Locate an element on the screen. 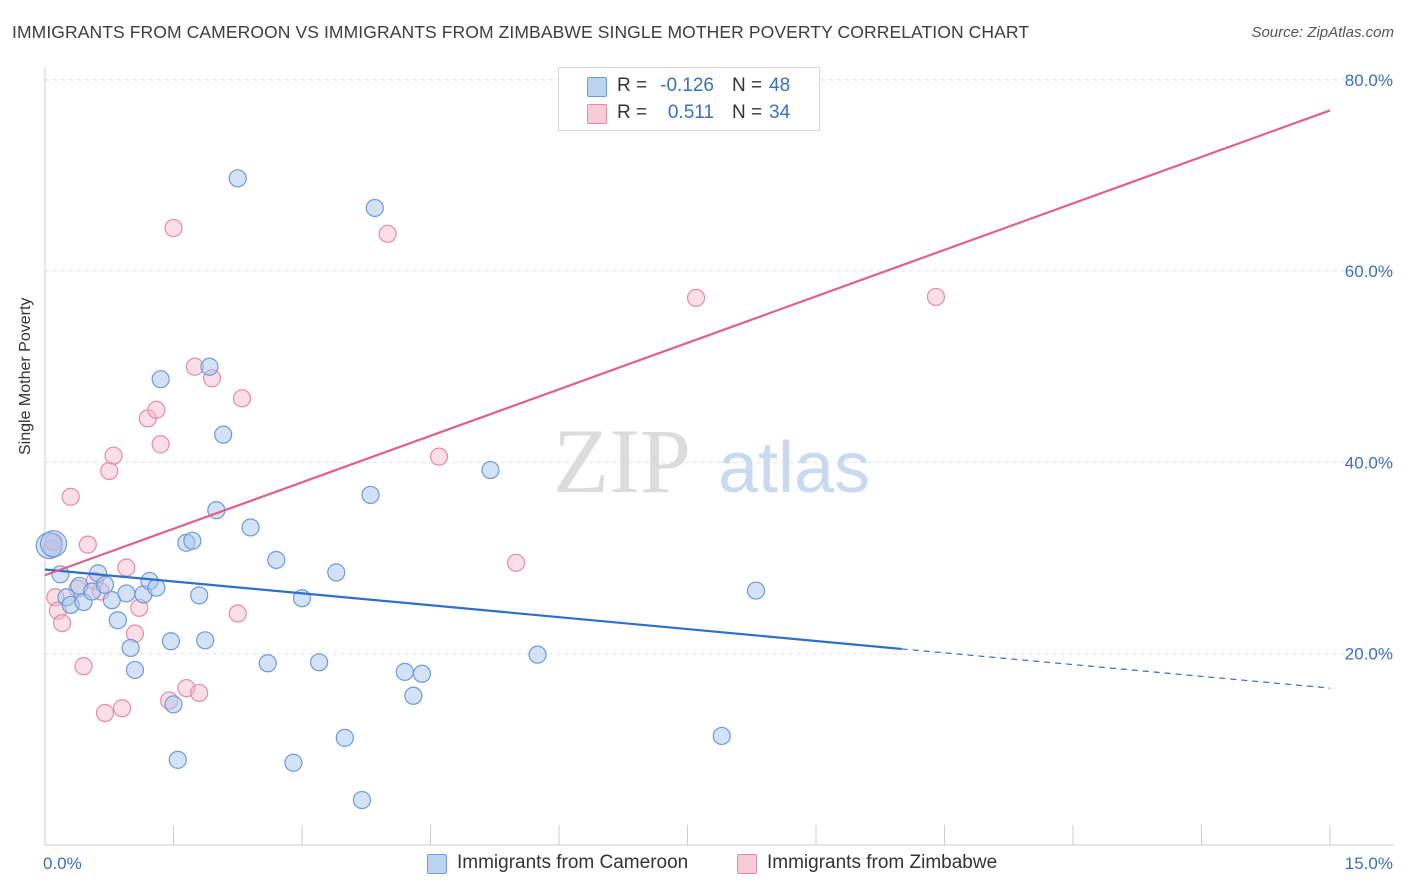 This screenshot has height=892, width=1406. legend-swatch-zimbabwe is located at coordinates (597, 114).